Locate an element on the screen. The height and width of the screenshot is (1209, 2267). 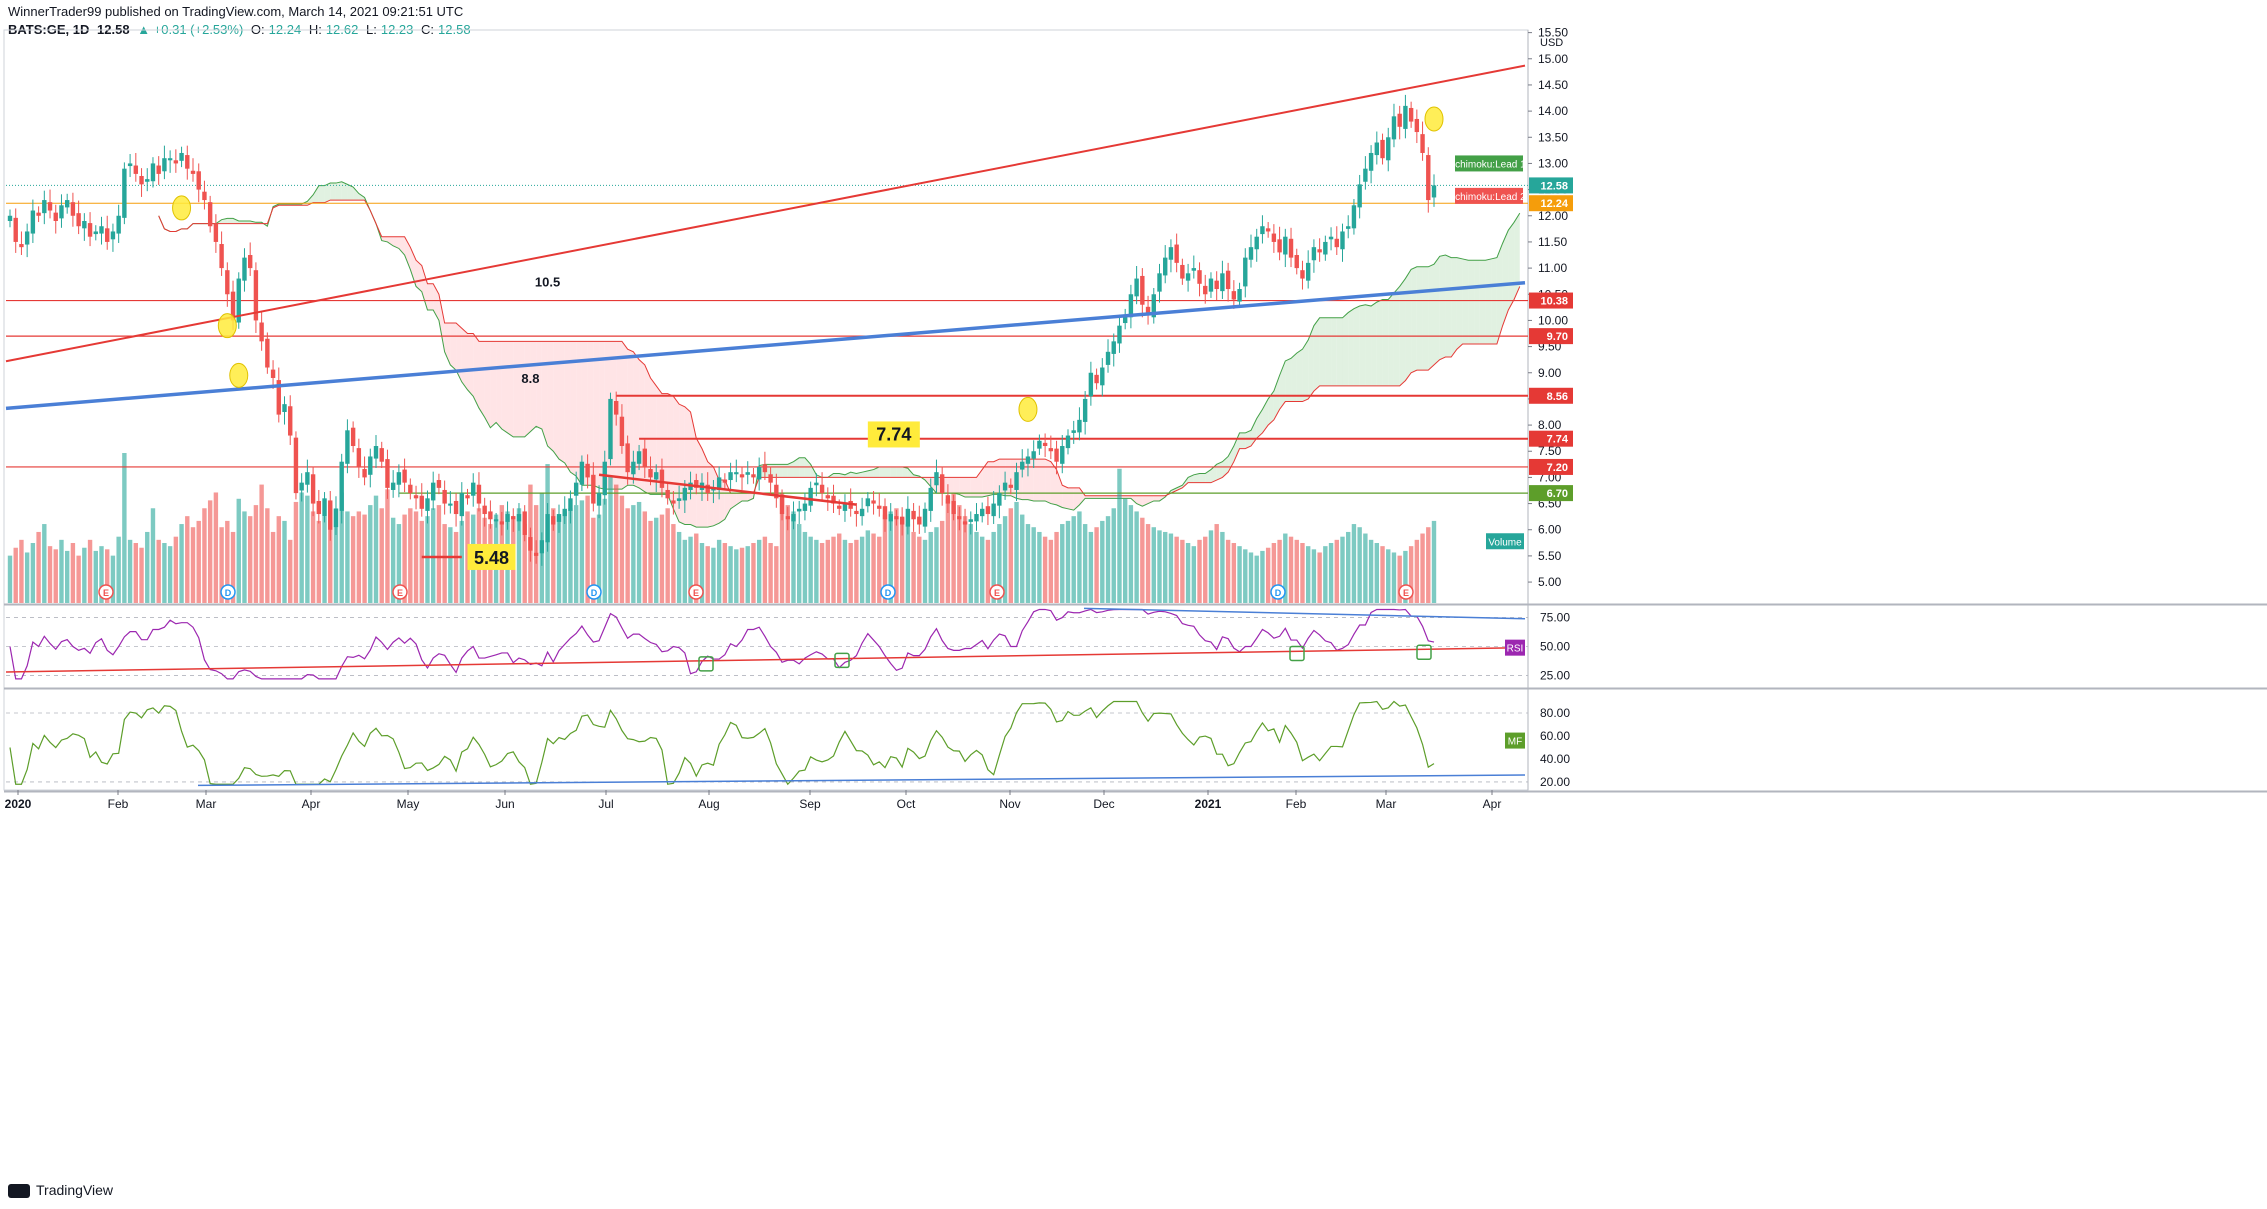
rsi-pane: 75.00 50.00 25.00 RSI is located at coordinates (787, 644).